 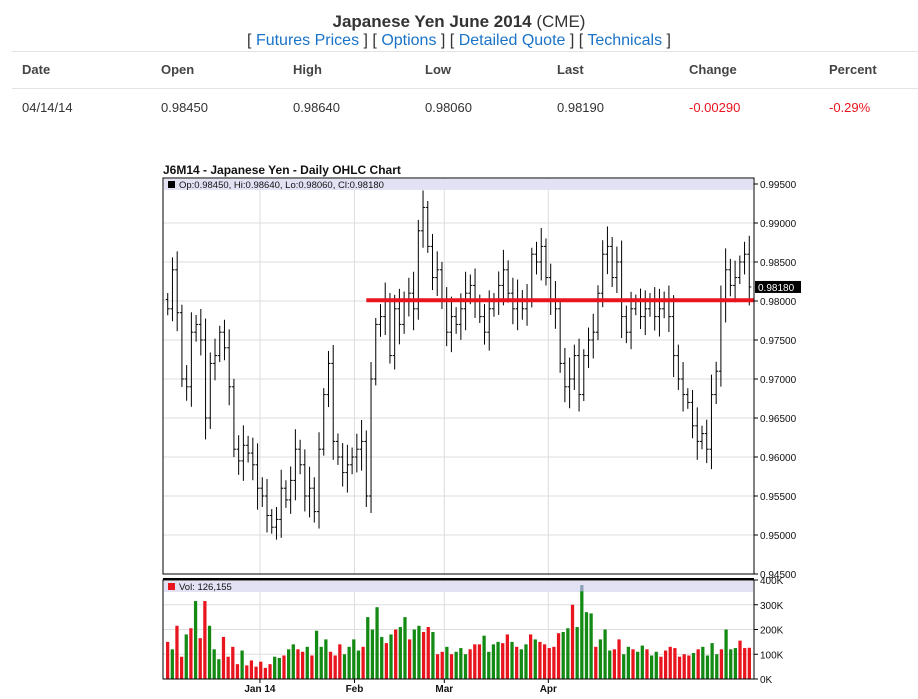 What do you see at coordinates (178, 69) in the screenshot?
I see `col-header-open: Open` at bounding box center [178, 69].